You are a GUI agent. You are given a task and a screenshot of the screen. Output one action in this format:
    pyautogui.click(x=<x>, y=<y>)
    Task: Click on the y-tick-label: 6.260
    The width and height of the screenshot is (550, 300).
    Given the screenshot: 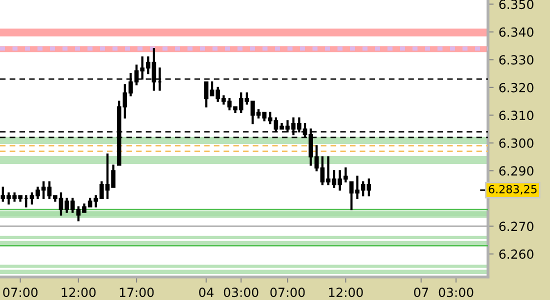 What is the action you would take?
    pyautogui.click(x=516, y=254)
    